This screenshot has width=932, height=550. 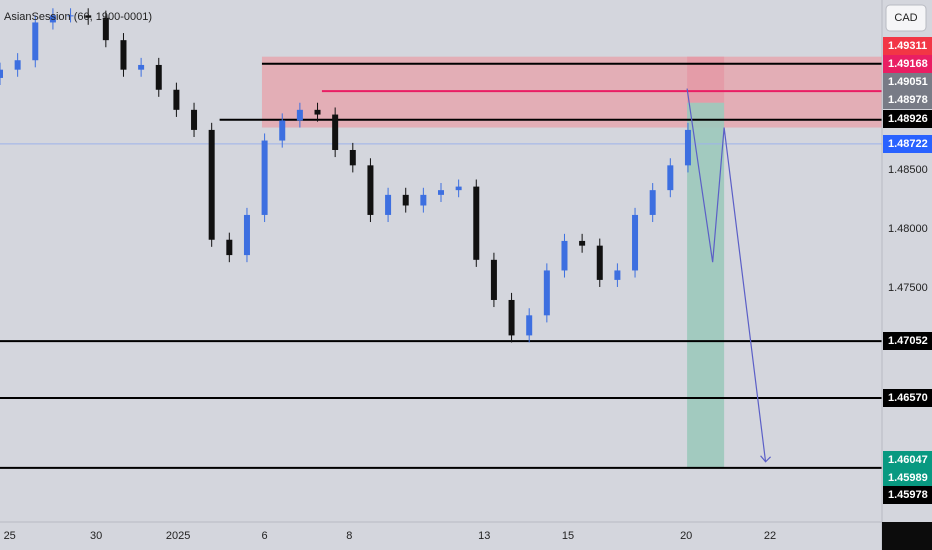 I want to click on x-tick-label: 15, so click(x=568, y=536).